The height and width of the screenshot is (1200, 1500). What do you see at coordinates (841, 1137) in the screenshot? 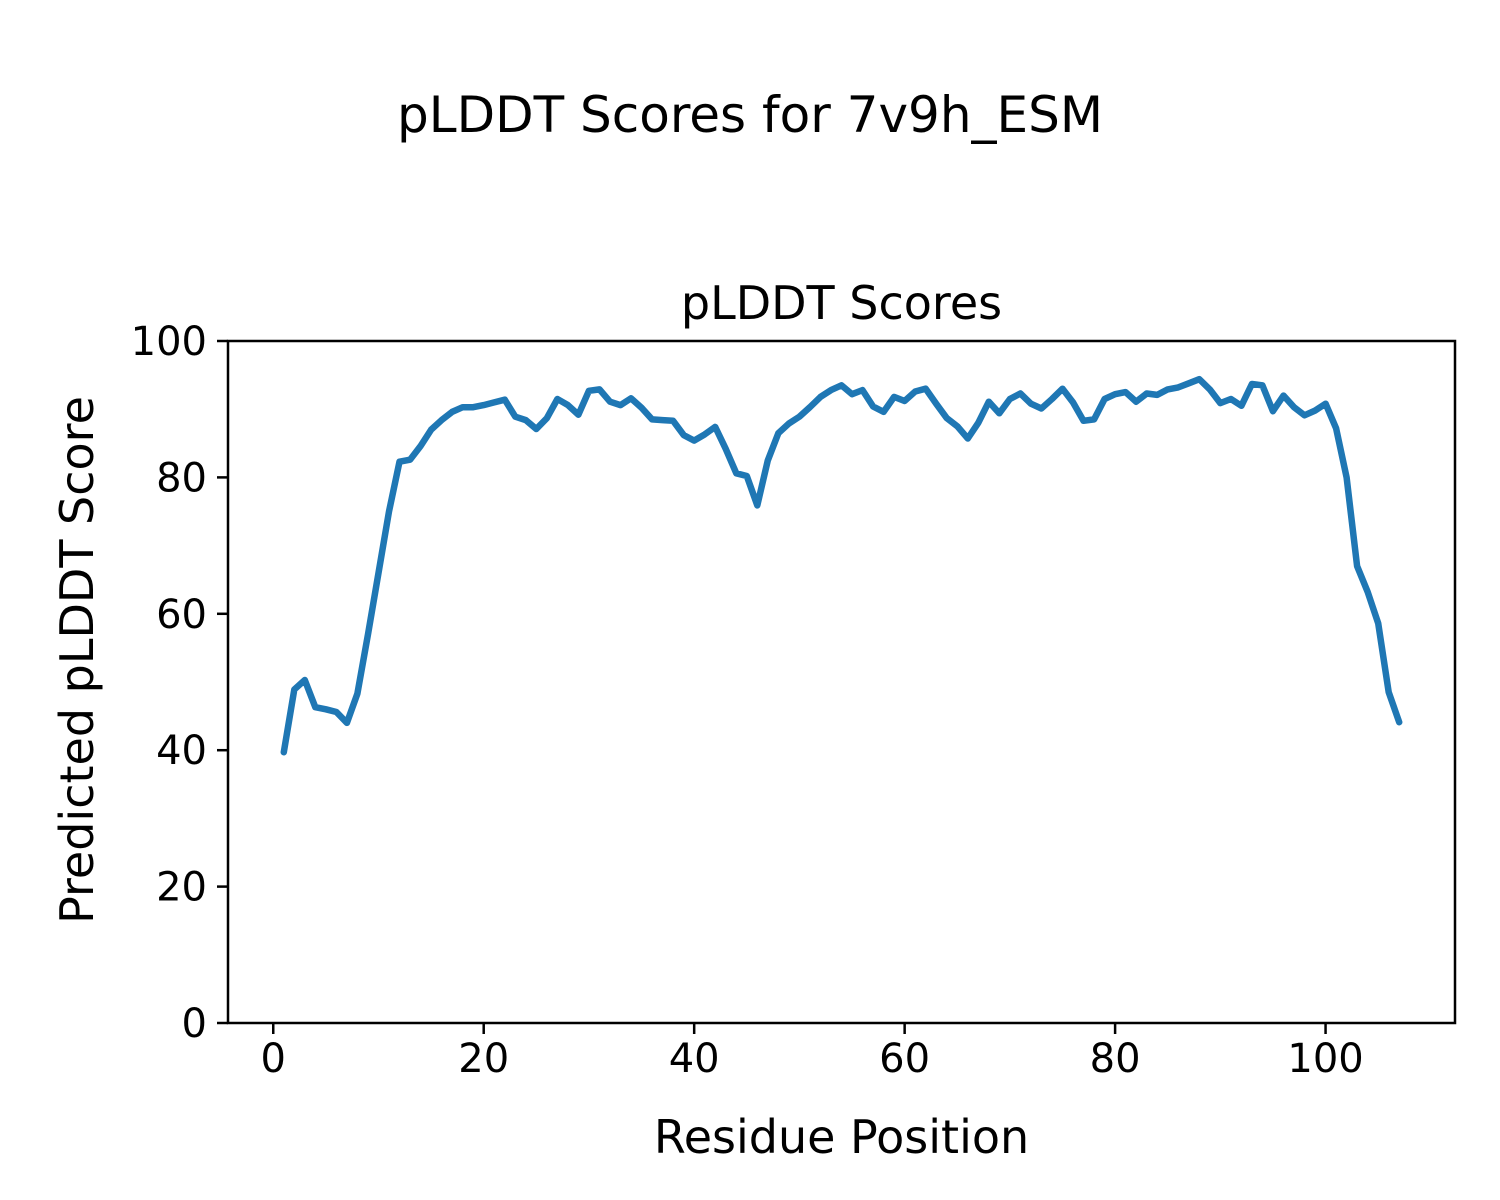
I see `x-axis-label: Residue Position` at bounding box center [841, 1137].